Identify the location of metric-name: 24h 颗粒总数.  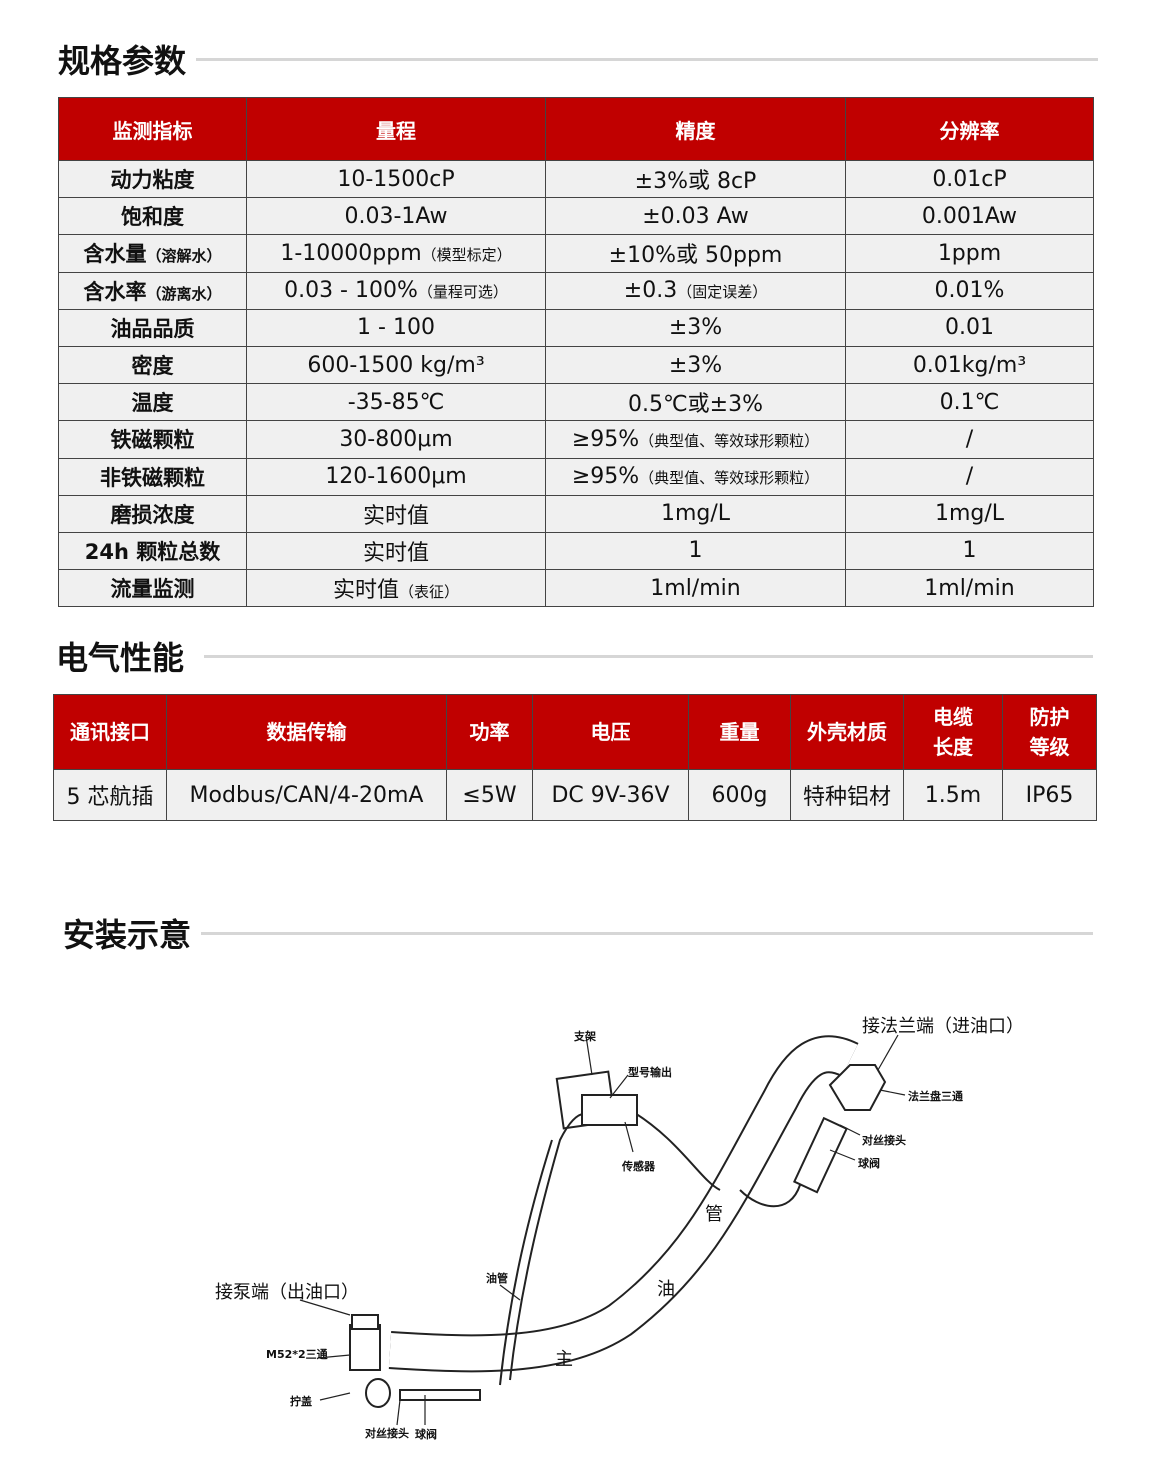
(152, 551).